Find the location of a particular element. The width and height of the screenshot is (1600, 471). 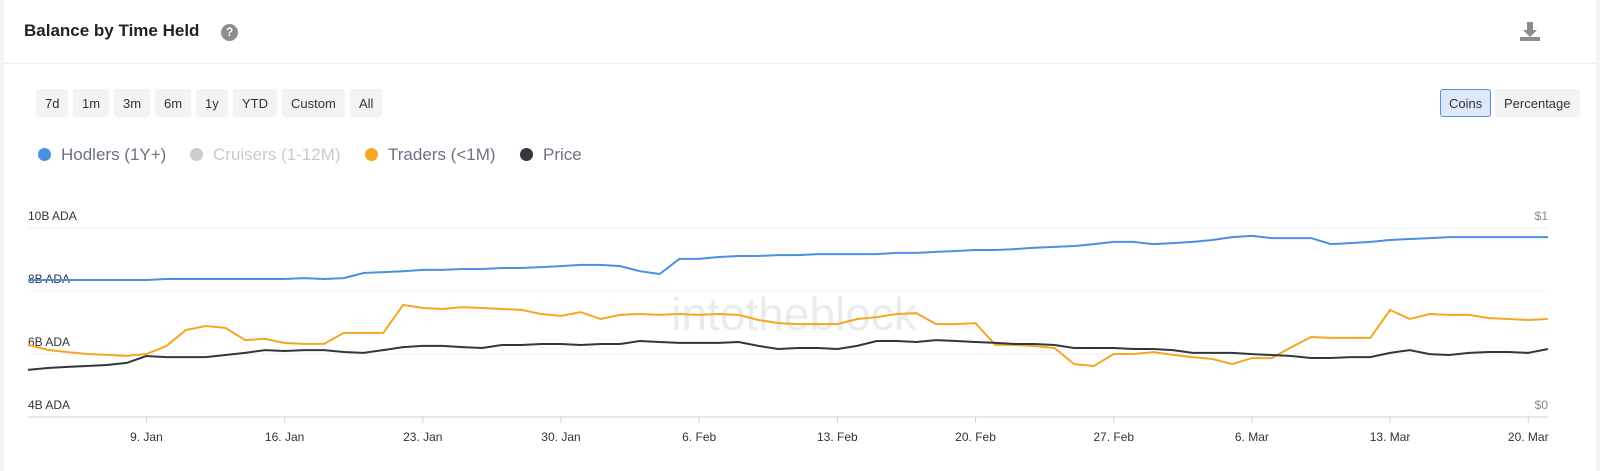

x-tick-label: 23. Jan is located at coordinates (422, 437).